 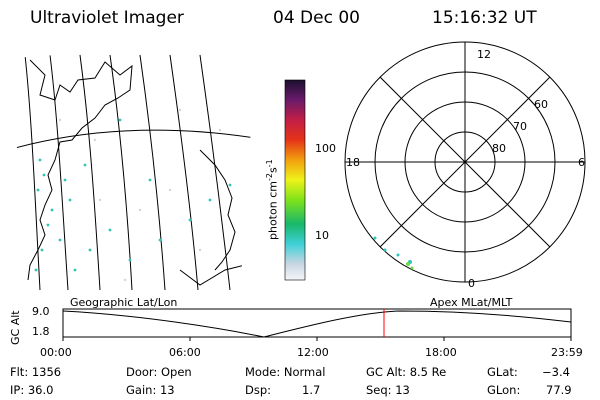 I want to click on gc-altitude: GC Alt: 8.5 Re, so click(x=406, y=372).